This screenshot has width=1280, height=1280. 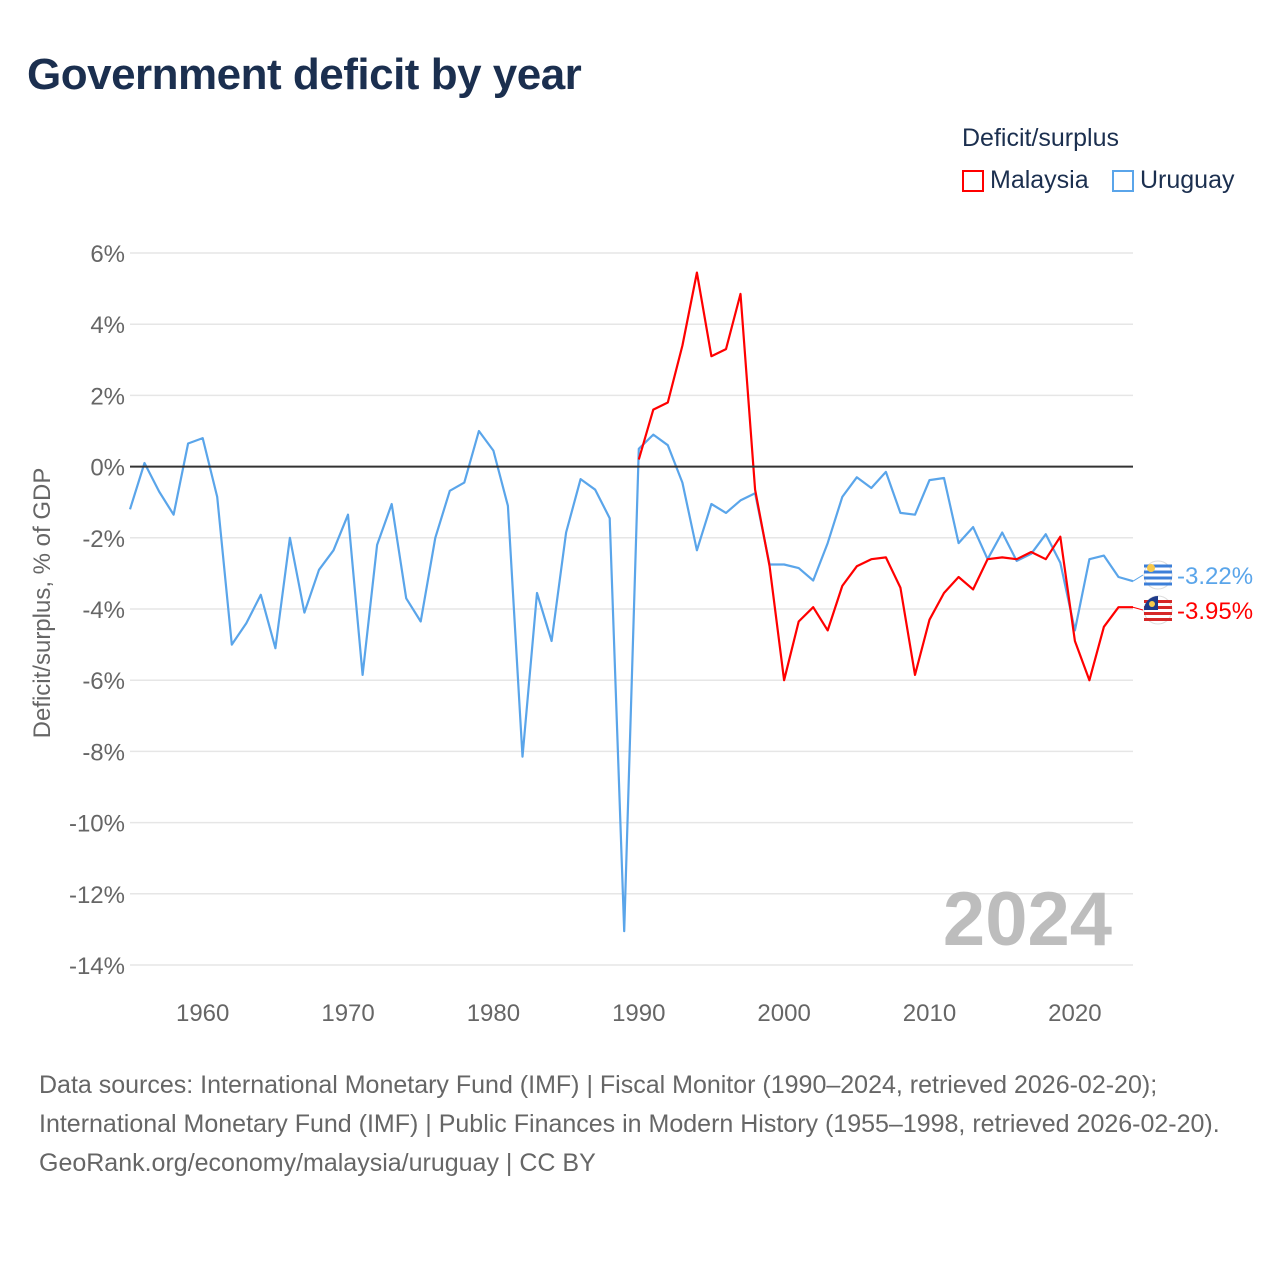 I want to click on legend-item-malaysia: Malaysia, so click(x=1025, y=180).